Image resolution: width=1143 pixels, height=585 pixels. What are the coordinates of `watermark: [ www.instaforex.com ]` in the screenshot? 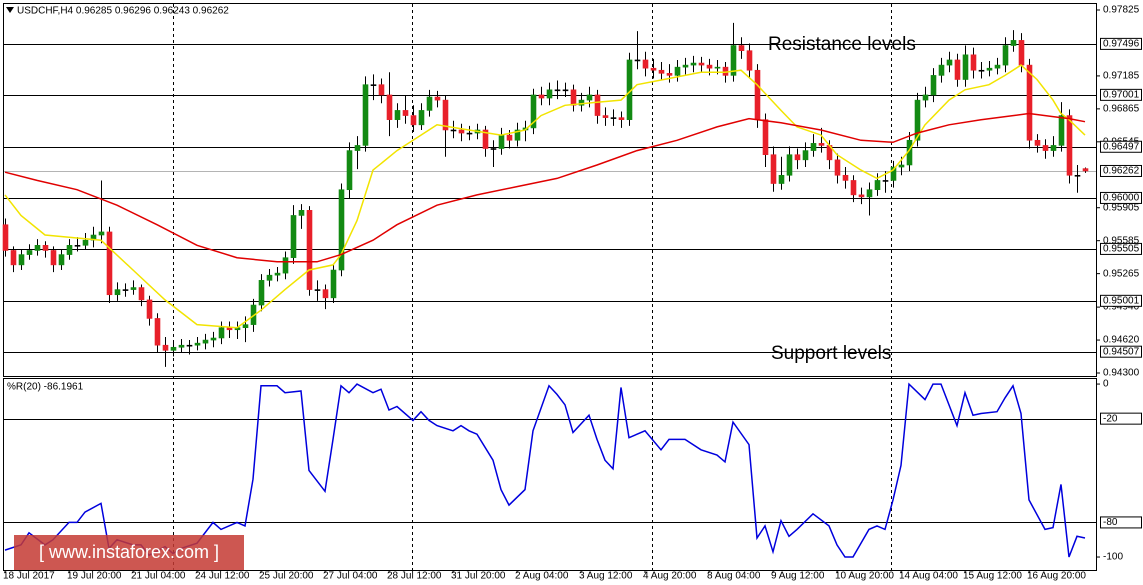 It's located at (129, 552).